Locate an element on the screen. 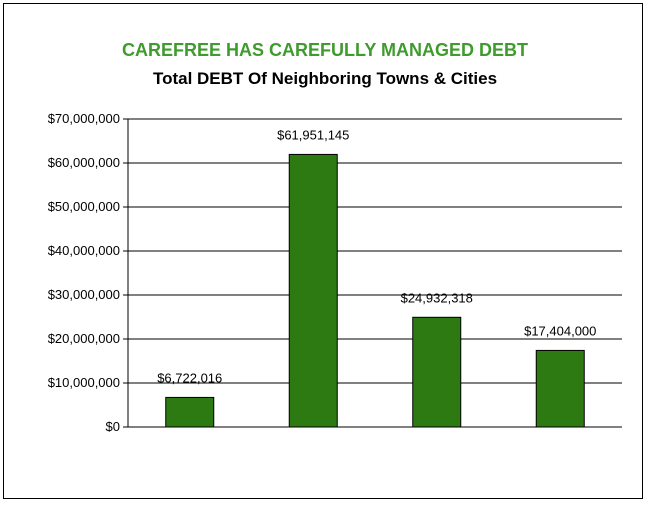 This screenshot has width=650, height=506. chart-title: CAREFREE HAS CAREFULLY MANAGED DEBT is located at coordinates (325, 50).